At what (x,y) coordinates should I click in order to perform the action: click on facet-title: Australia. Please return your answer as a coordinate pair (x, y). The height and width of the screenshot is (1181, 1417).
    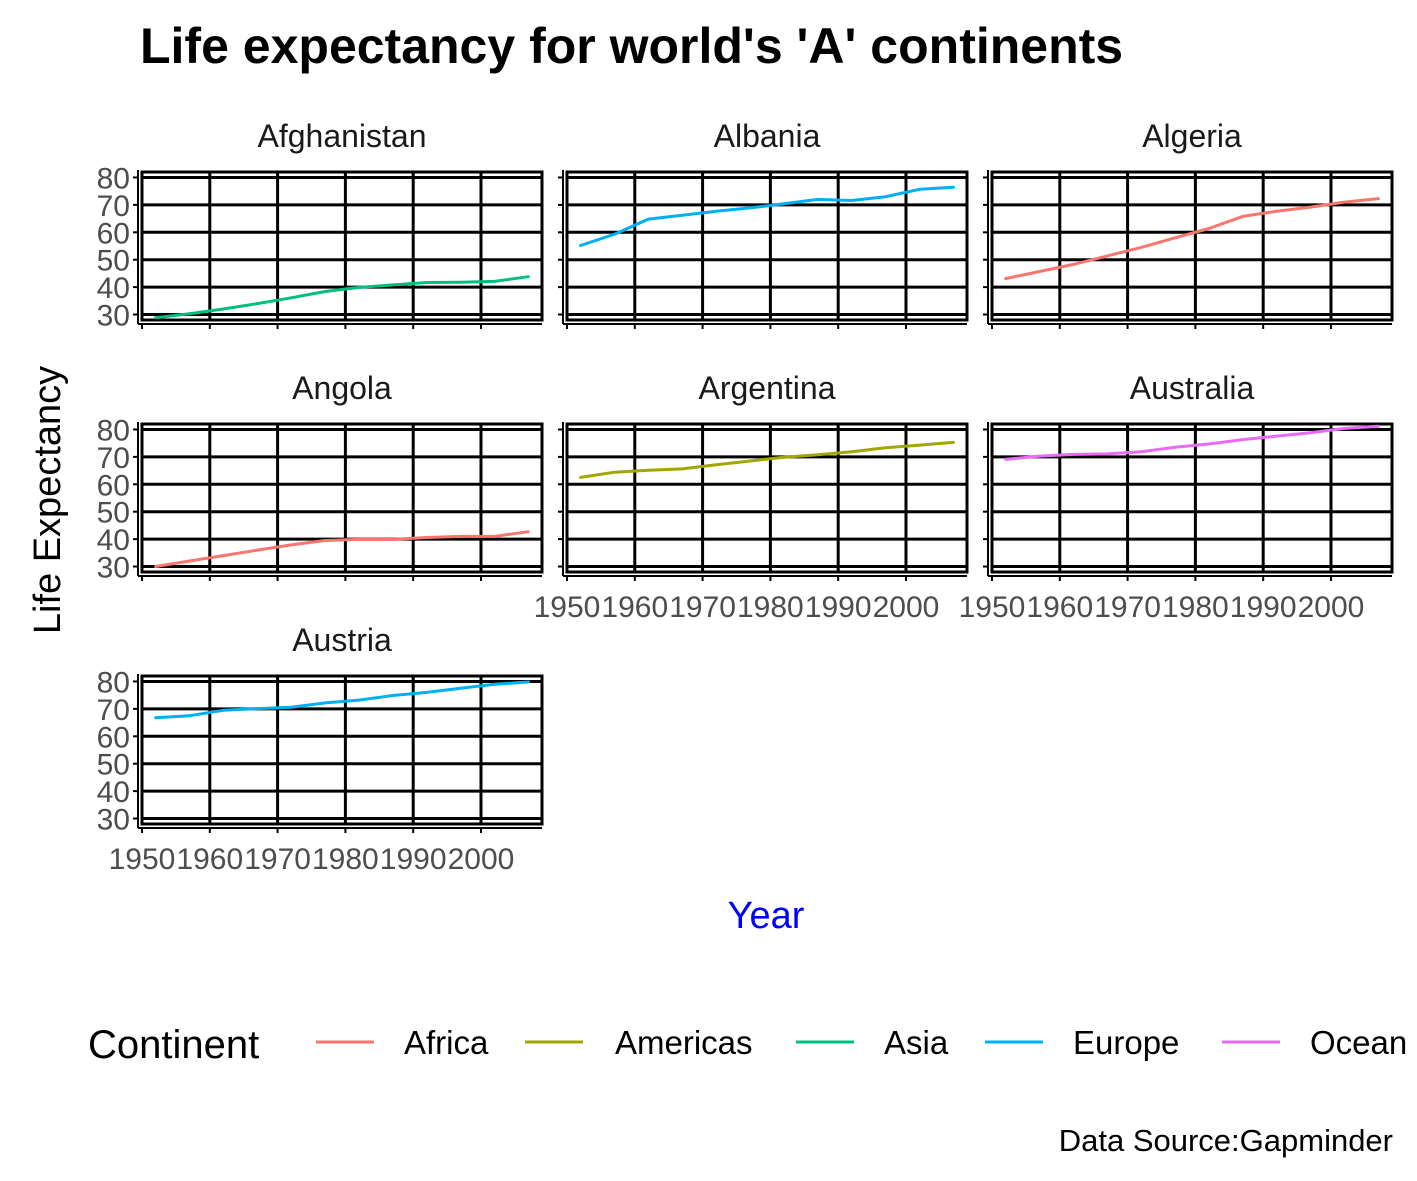
    Looking at the image, I should click on (1192, 388).